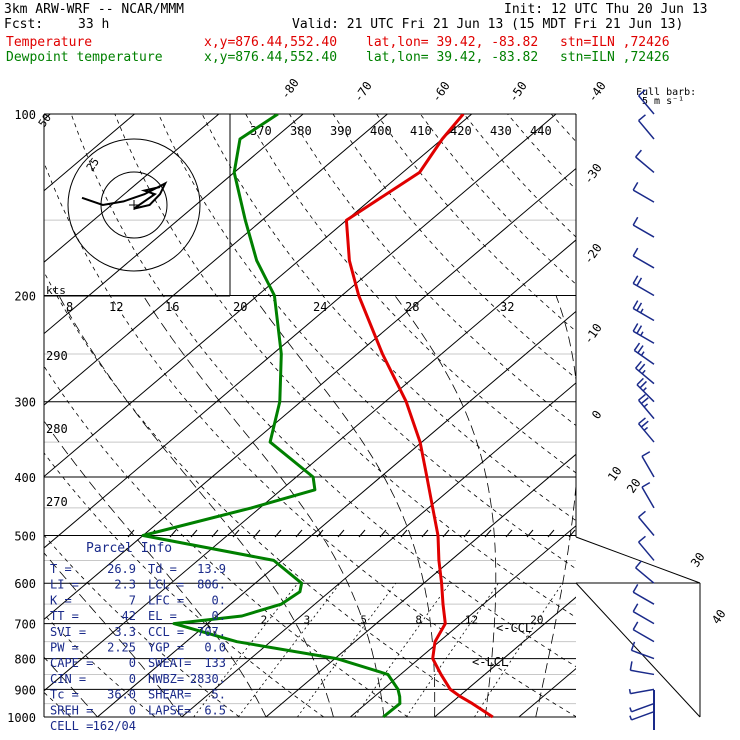 The image size is (740, 740). Describe the element at coordinates (166, 679) in the screenshot. I see `parcel-row-label2: HWBZ=` at that location.